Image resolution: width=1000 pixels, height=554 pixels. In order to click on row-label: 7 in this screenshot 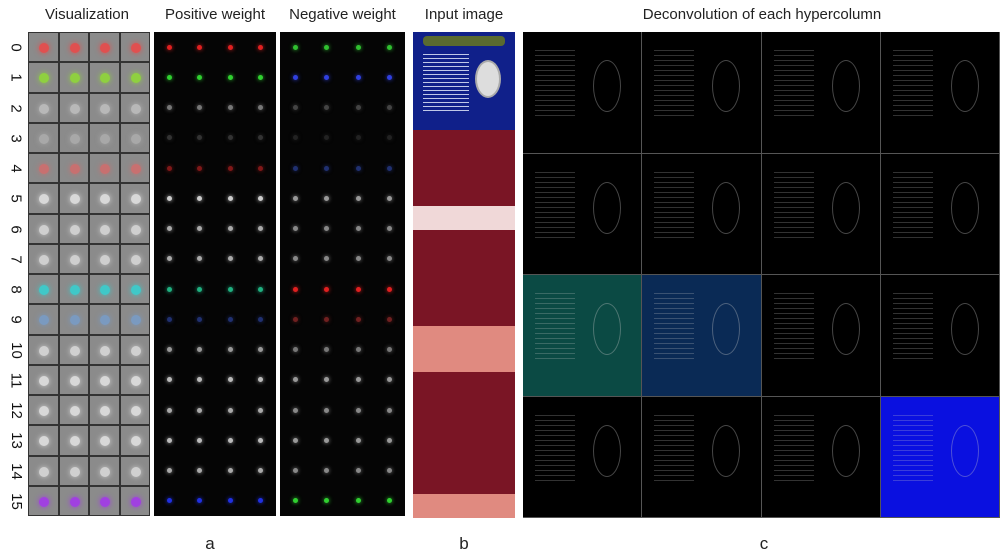, I will do `click(16, 259)`.